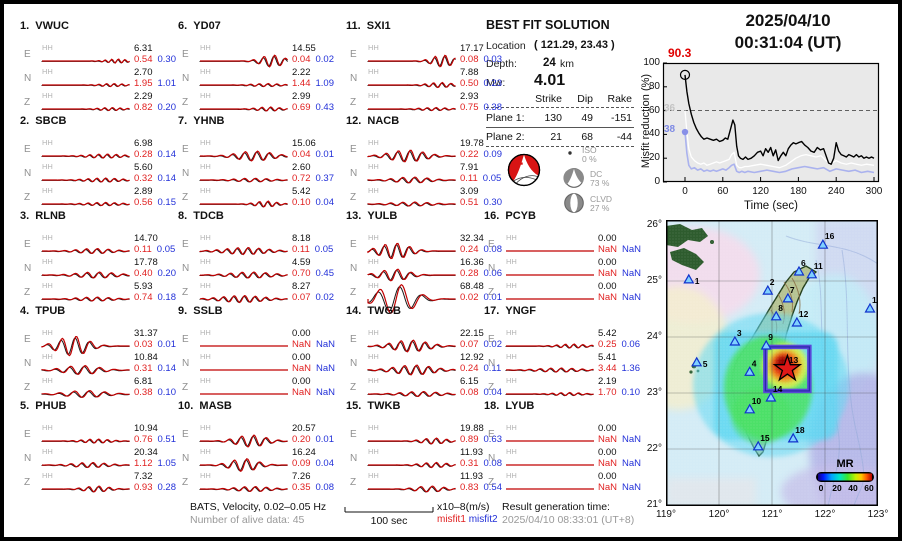 The height and width of the screenshot is (541, 902). Describe the element at coordinates (798, 191) in the screenshot. I see `misfit-chart-xtick: 180` at that location.